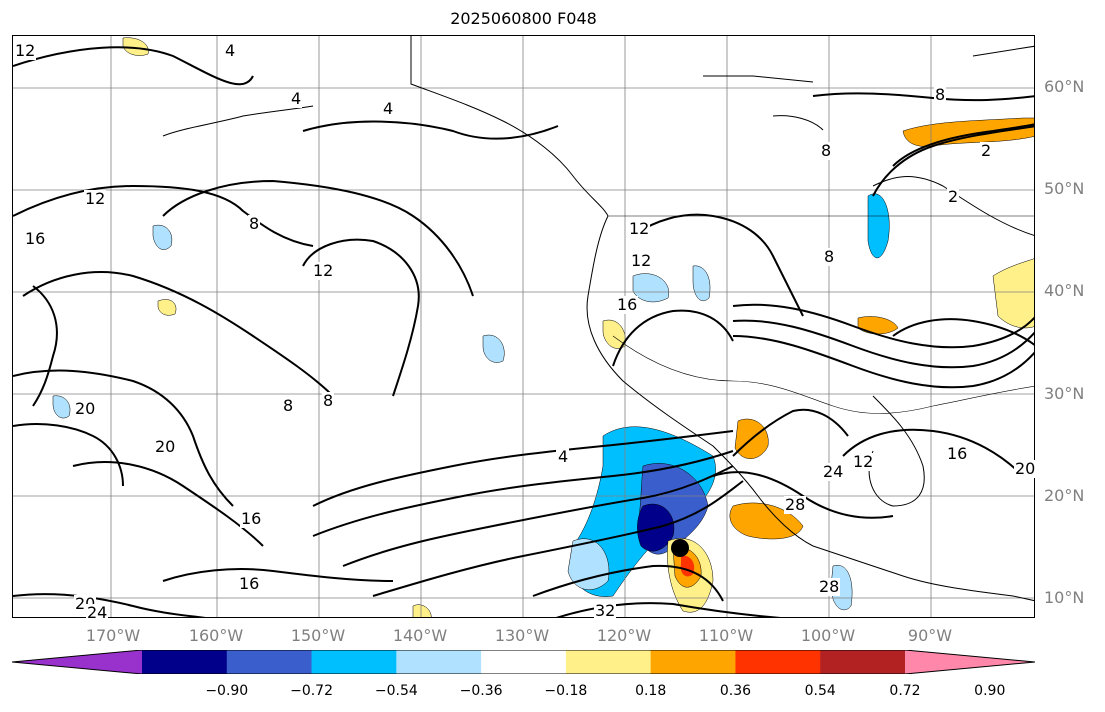 The height and width of the screenshot is (712, 1105). Describe the element at coordinates (311, 691) in the screenshot. I see `colorbar-tick-label: −0.72` at that location.